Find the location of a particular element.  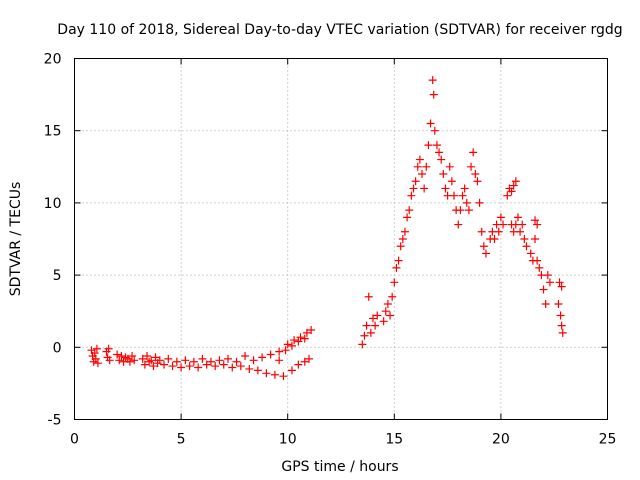

x-tick-label: 15 is located at coordinates (394, 440).